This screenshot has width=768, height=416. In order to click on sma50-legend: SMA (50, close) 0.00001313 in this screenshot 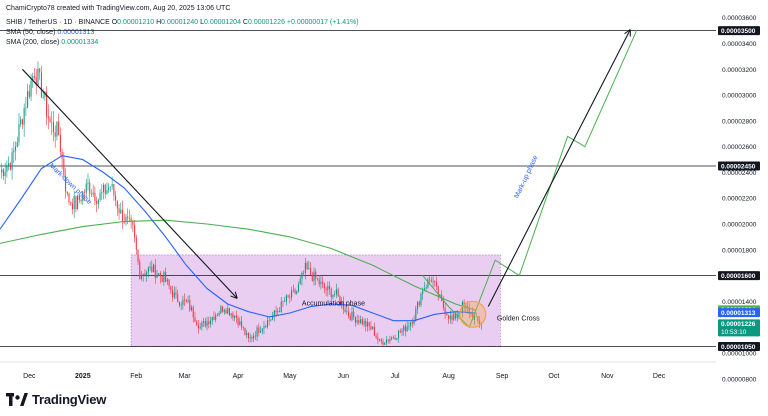, I will do `click(50, 32)`.